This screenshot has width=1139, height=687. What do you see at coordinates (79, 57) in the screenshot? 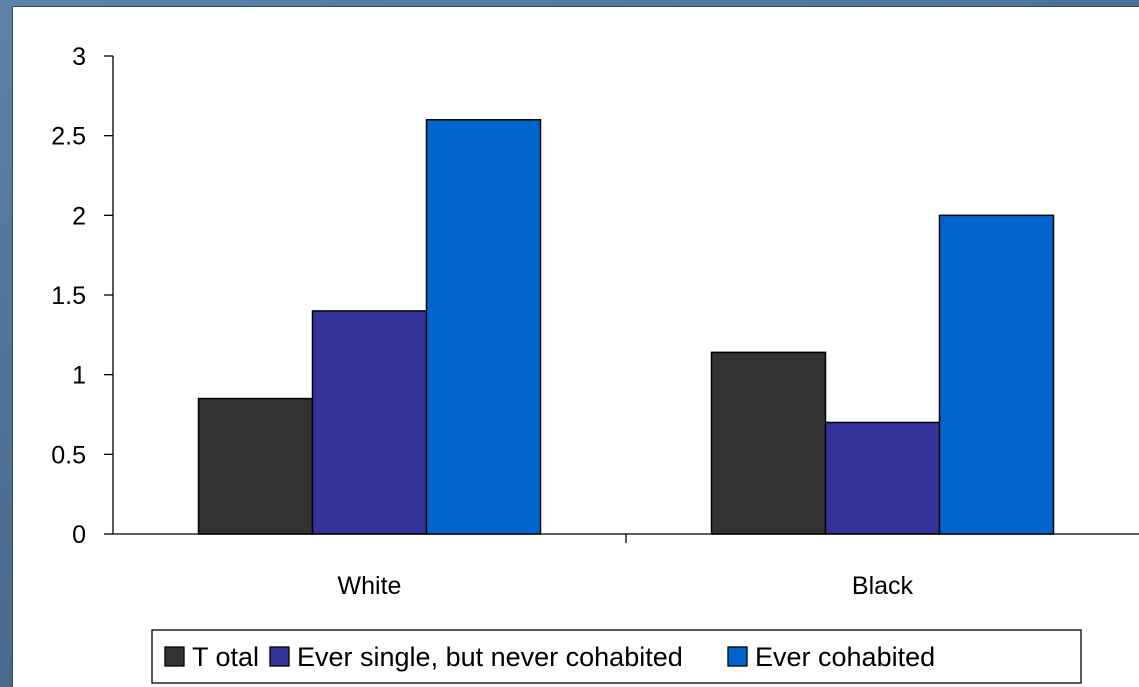
I see `y-tick-label: 3` at bounding box center [79, 57].